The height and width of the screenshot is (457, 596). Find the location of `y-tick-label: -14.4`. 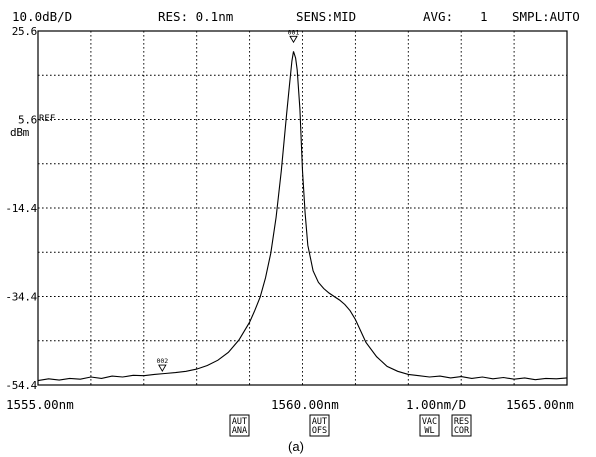

y-tick-label: -14.4 is located at coordinates (21, 208).